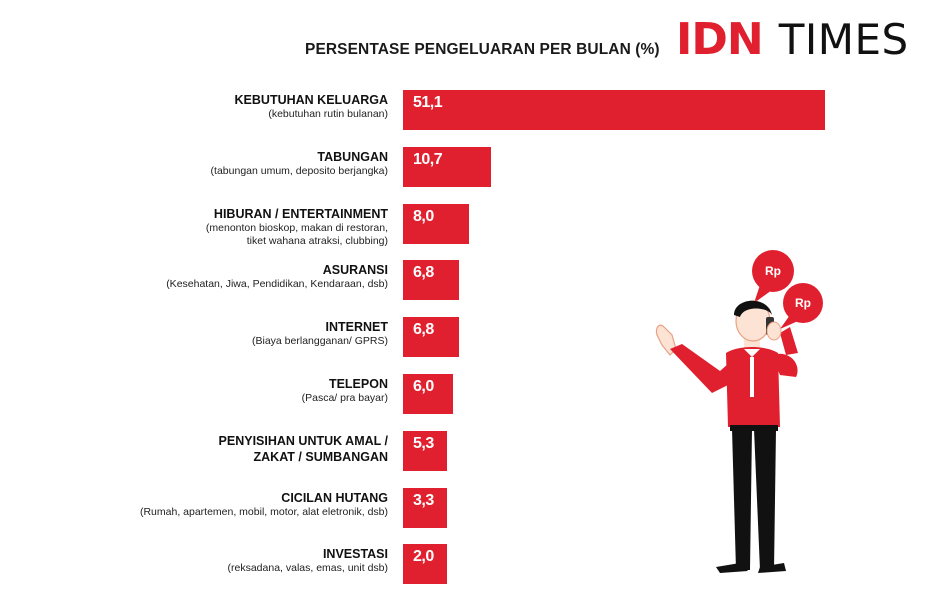 This screenshot has width=951, height=609. Describe the element at coordinates (303, 441) in the screenshot. I see `category-title: PENYISIHAN UNTUK AMAL /` at that location.